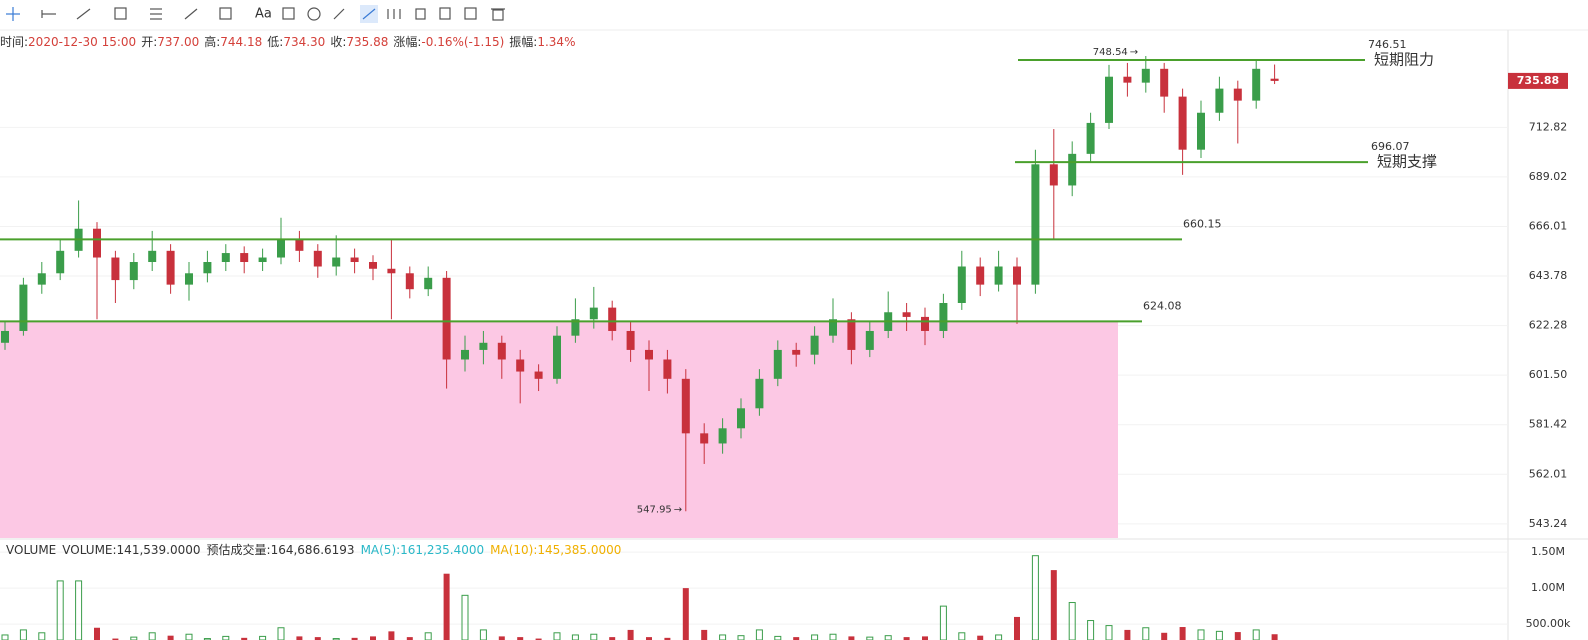 This screenshot has height=640, width=1588. Describe the element at coordinates (1548, 587) in the screenshot. I see `volume-tick-label: 1.00M` at that location.